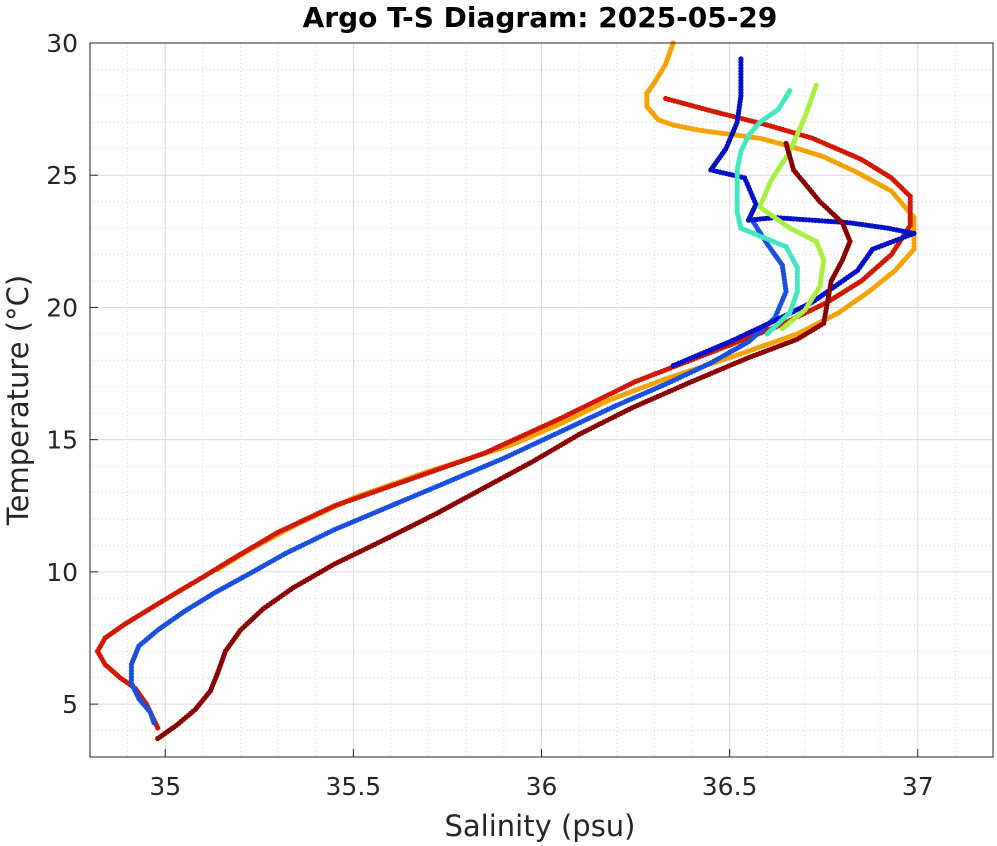  What do you see at coordinates (165, 786) in the screenshot?
I see `x-tick-label: 35` at bounding box center [165, 786].